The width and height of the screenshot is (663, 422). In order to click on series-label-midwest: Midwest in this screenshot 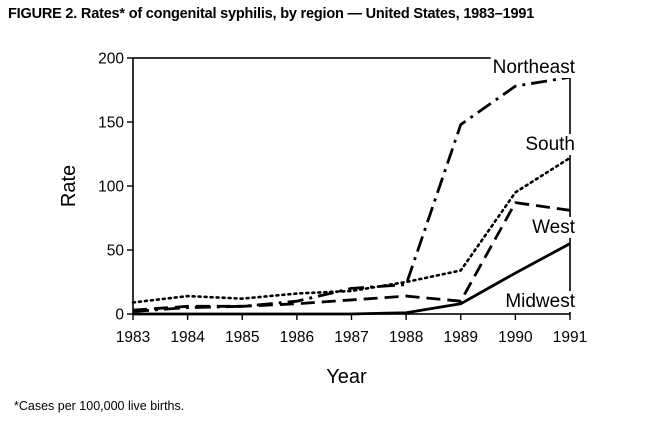, I will do `click(540, 301)`.